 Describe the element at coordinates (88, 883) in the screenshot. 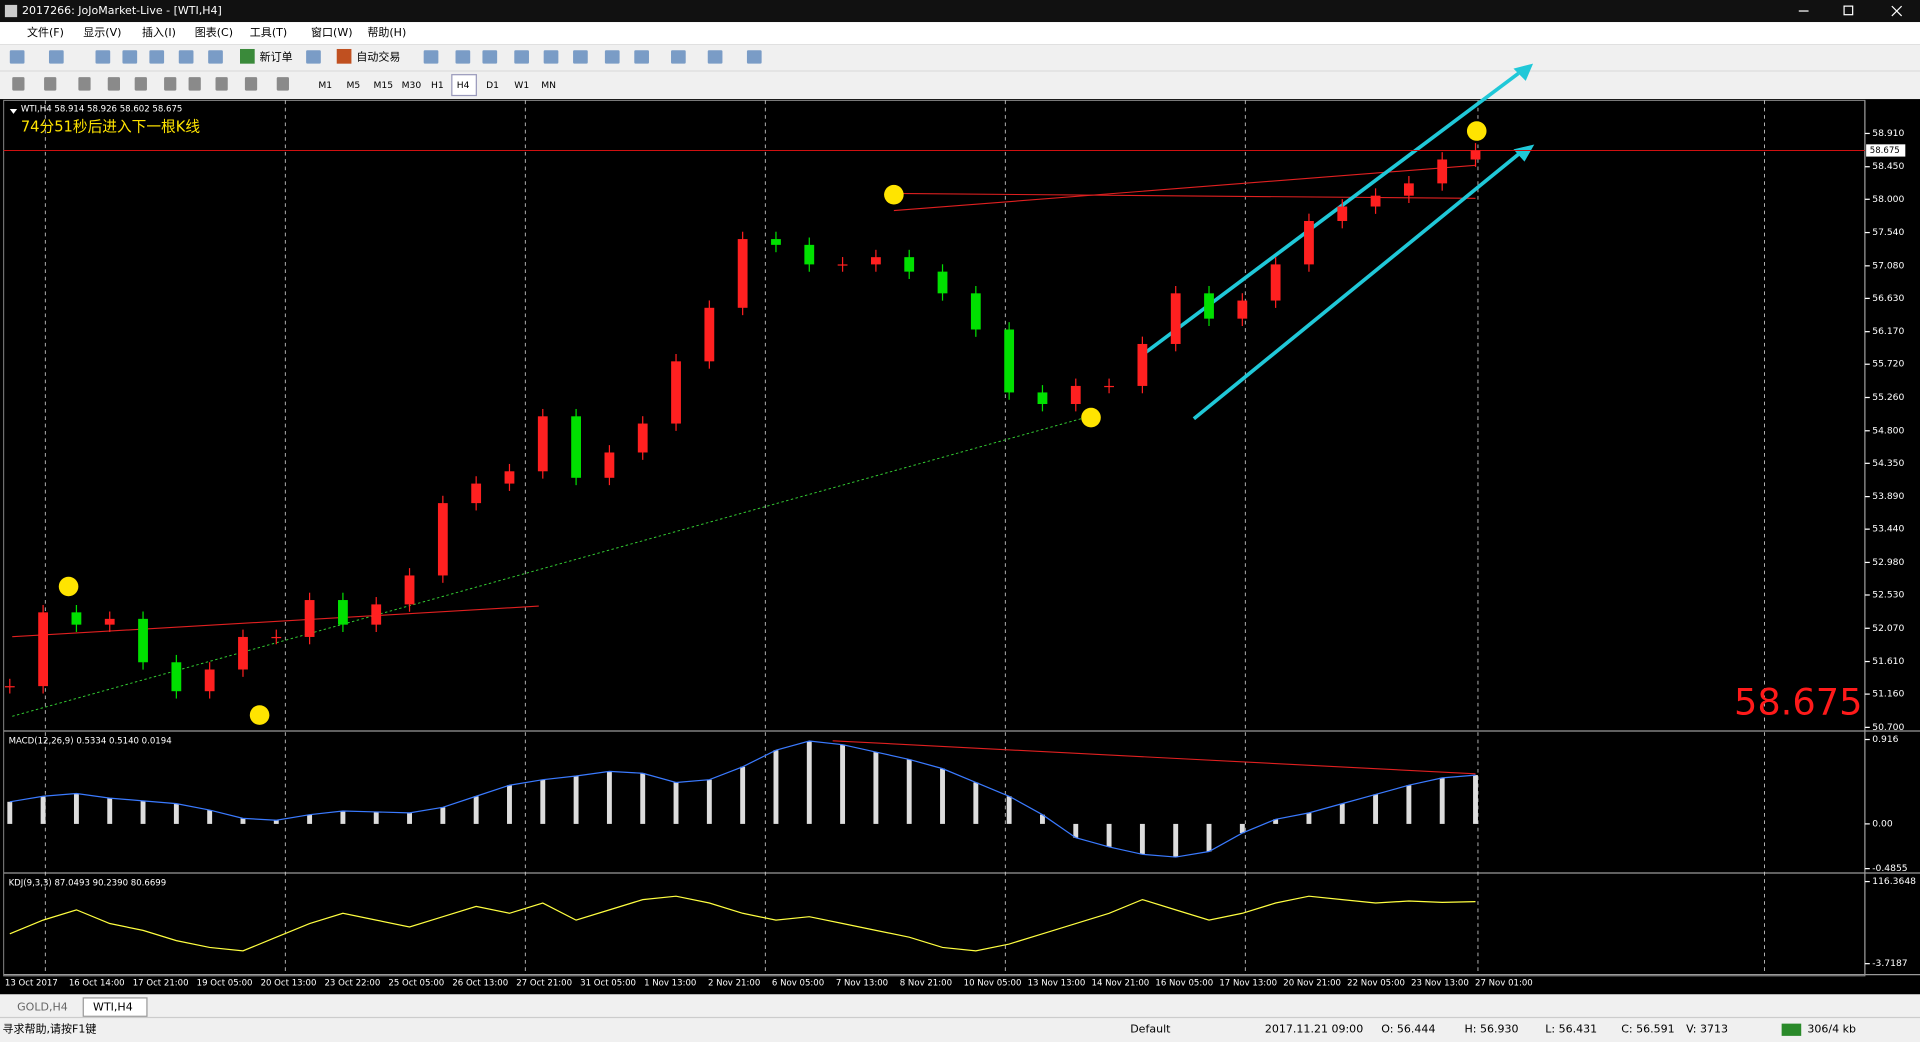

I see `kdj-title: KDJ(9,3,3) 87.0493 90.2390 80.6699` at that location.